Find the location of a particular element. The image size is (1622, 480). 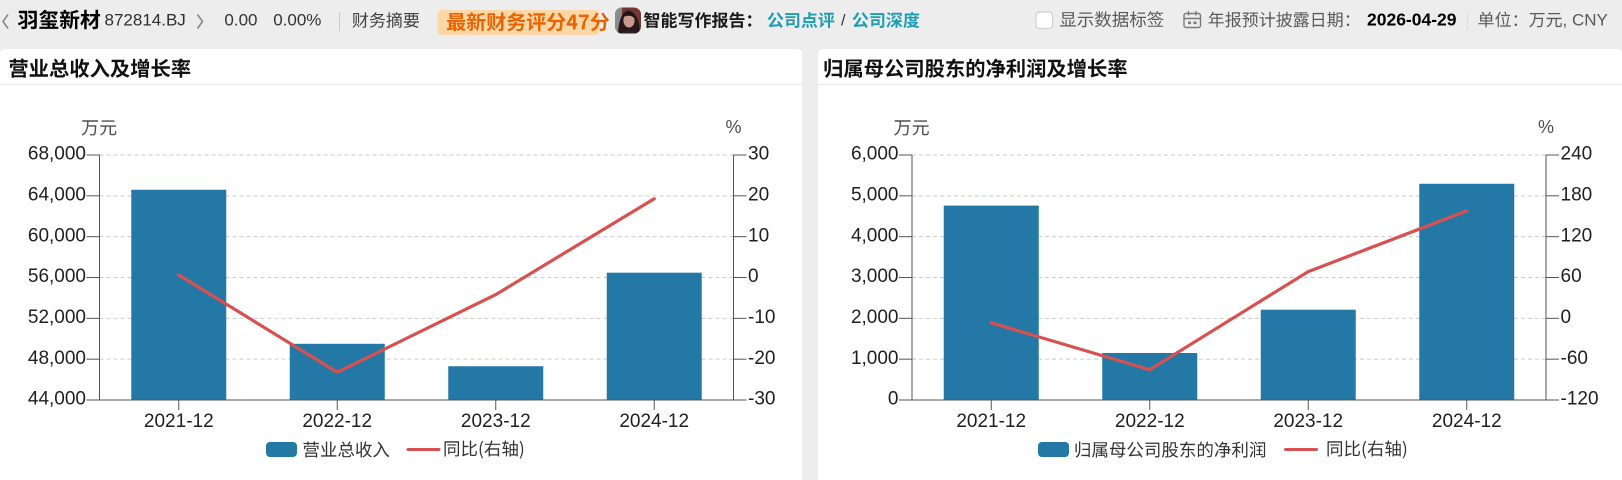

svg-text: 0.00 is located at coordinates (240, 20).